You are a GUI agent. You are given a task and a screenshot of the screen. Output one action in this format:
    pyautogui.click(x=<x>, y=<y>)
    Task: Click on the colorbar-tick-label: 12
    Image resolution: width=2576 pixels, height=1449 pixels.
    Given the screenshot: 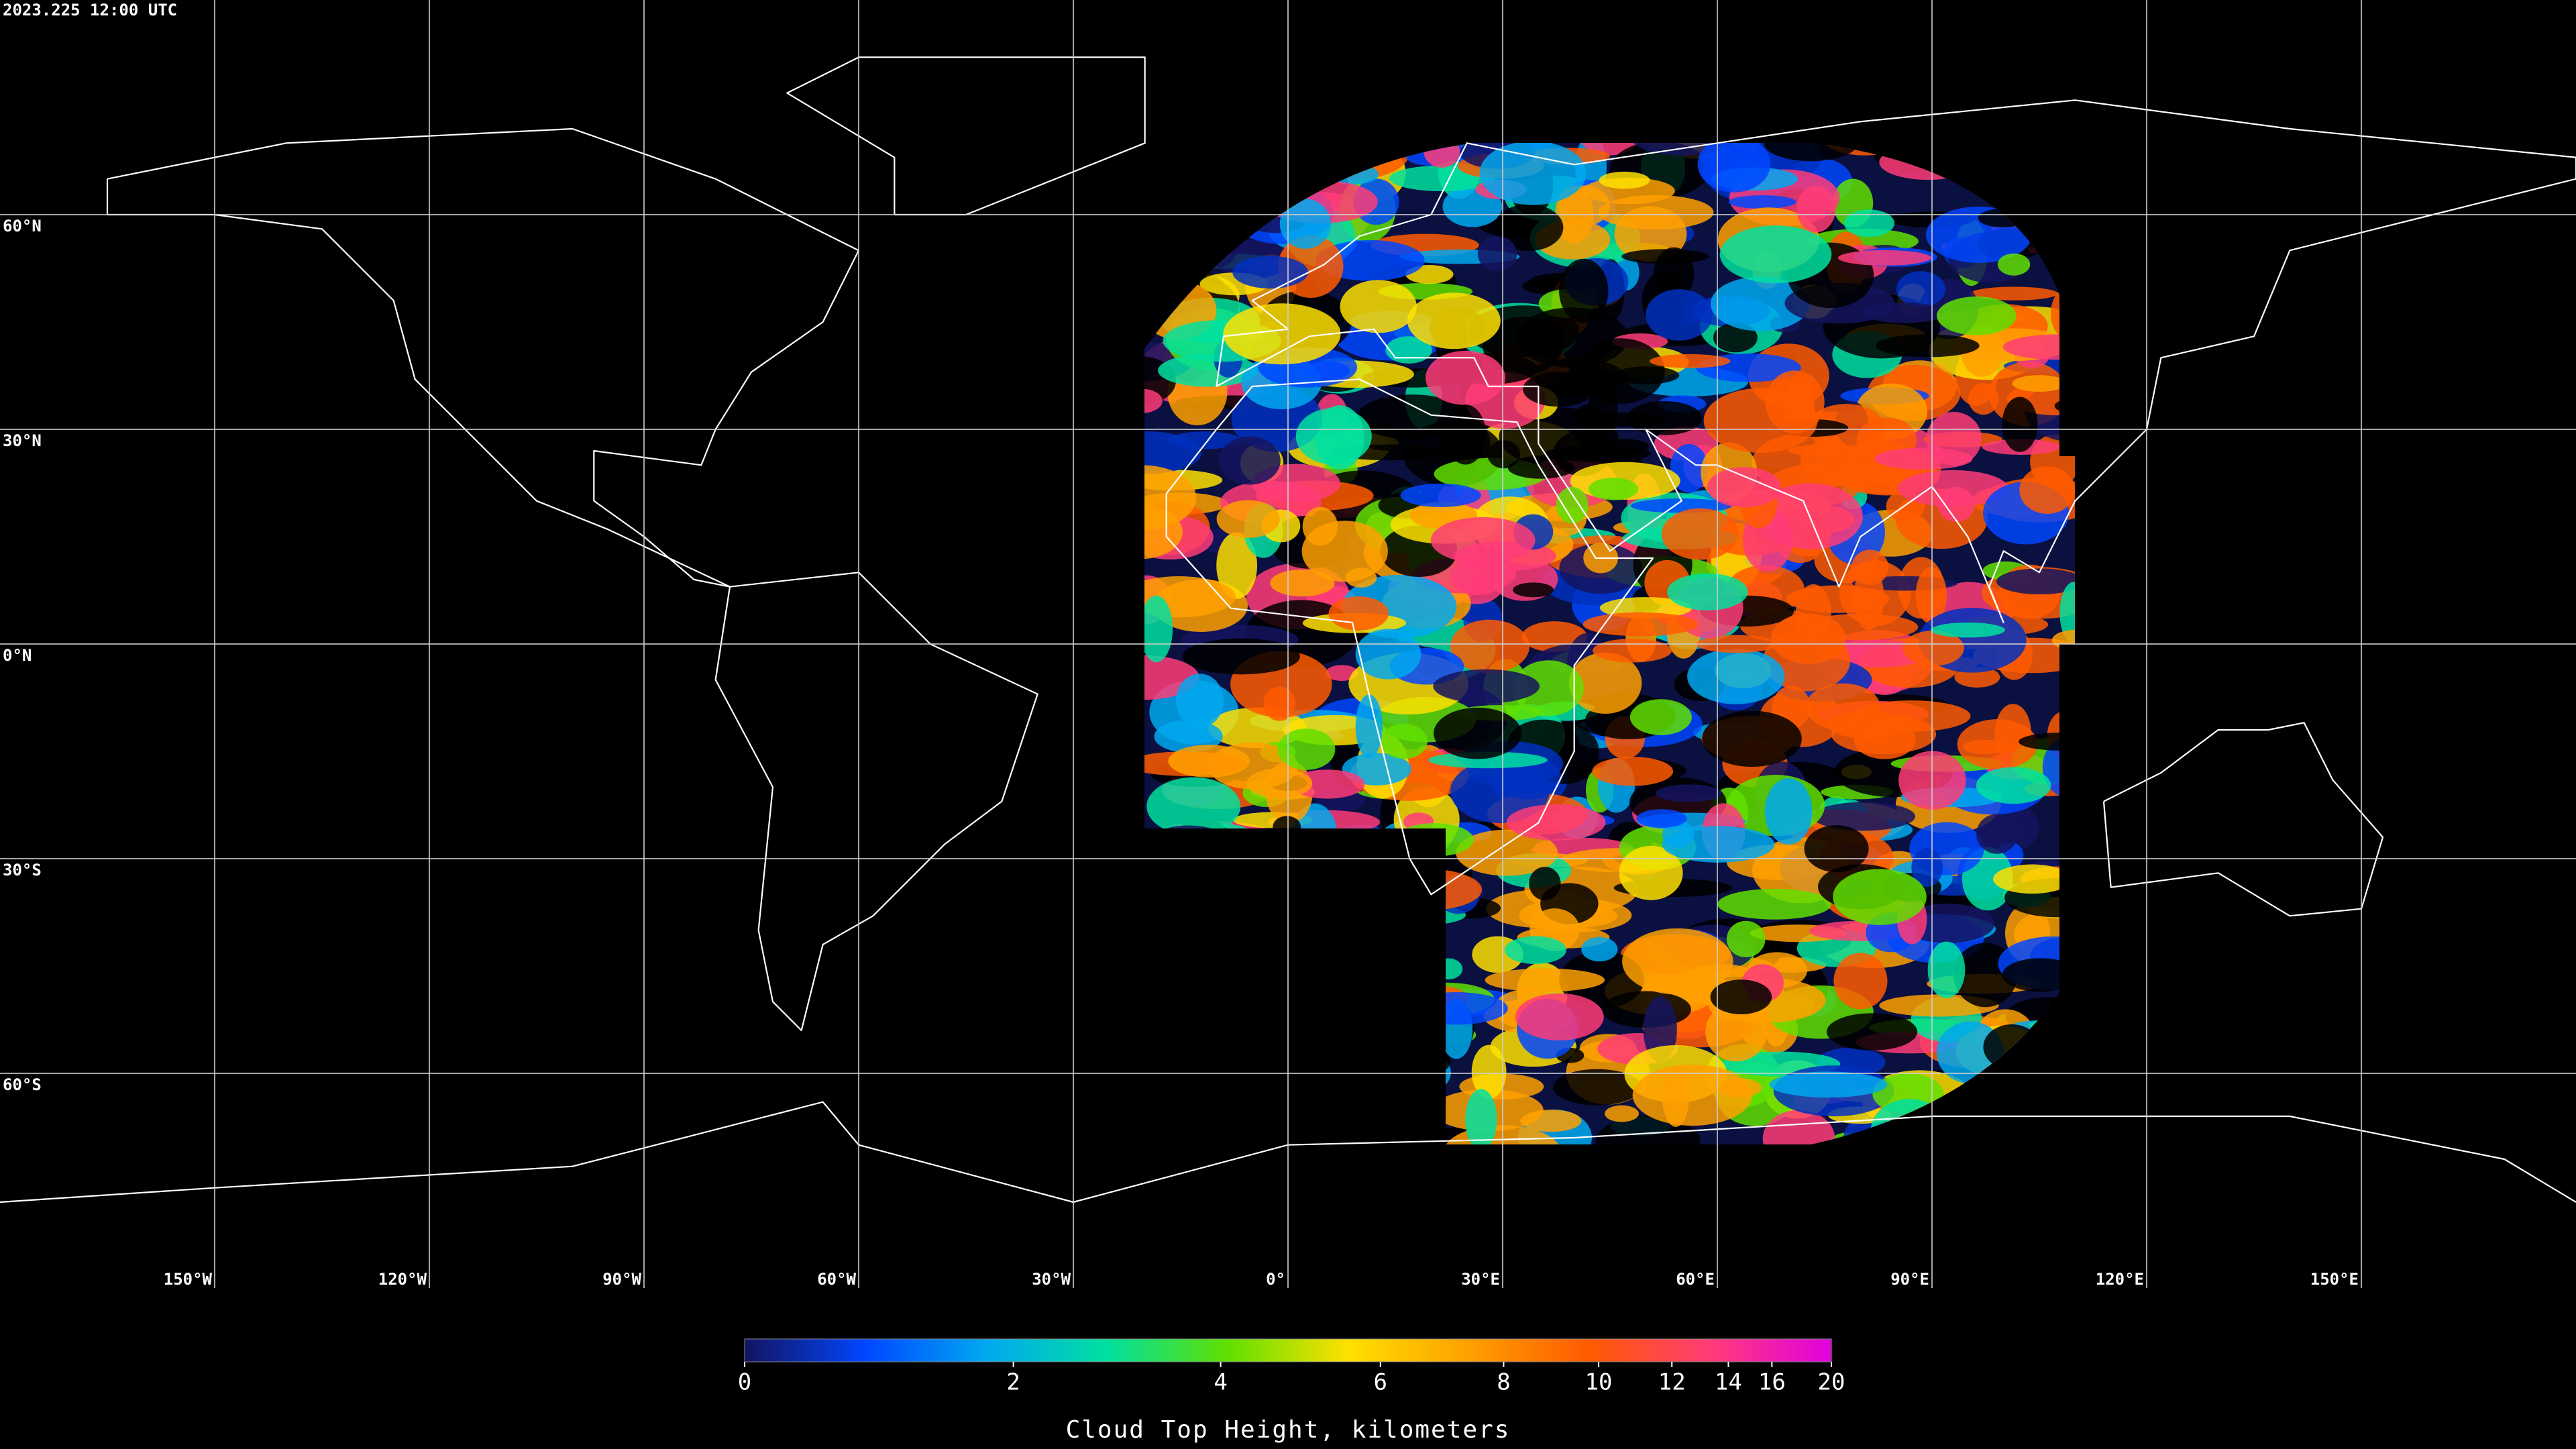 What is the action you would take?
    pyautogui.click(x=1672, y=1382)
    